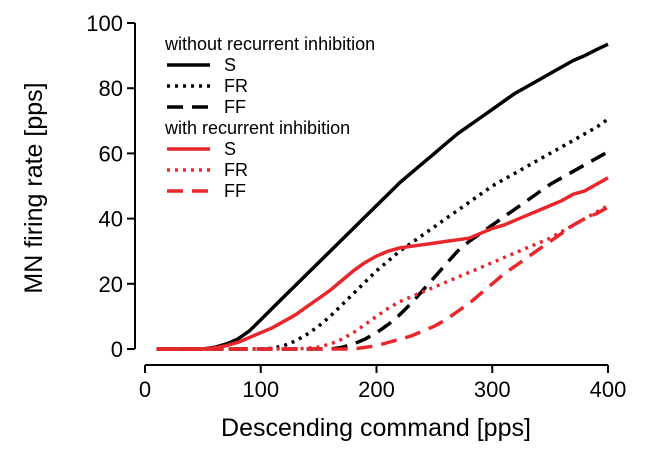  What do you see at coordinates (145, 389) in the screenshot?
I see `x-tick-label: 0` at bounding box center [145, 389].